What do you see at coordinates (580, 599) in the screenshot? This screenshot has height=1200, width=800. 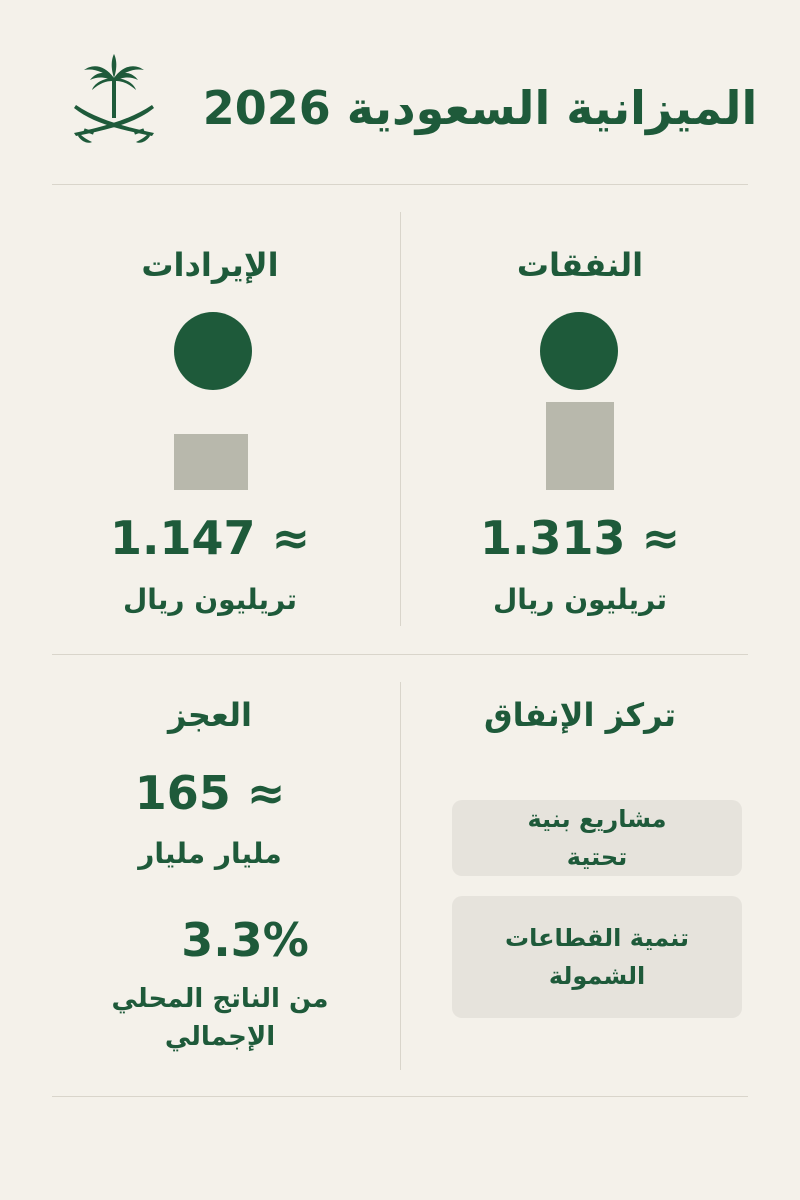 I see `expenses-unit: تريليون ريال` at bounding box center [580, 599].